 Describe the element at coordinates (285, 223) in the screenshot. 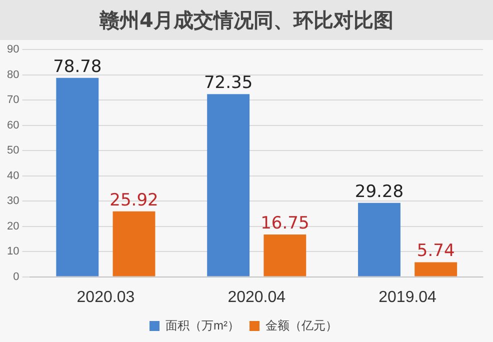

I see `data-label: 16.75` at that location.